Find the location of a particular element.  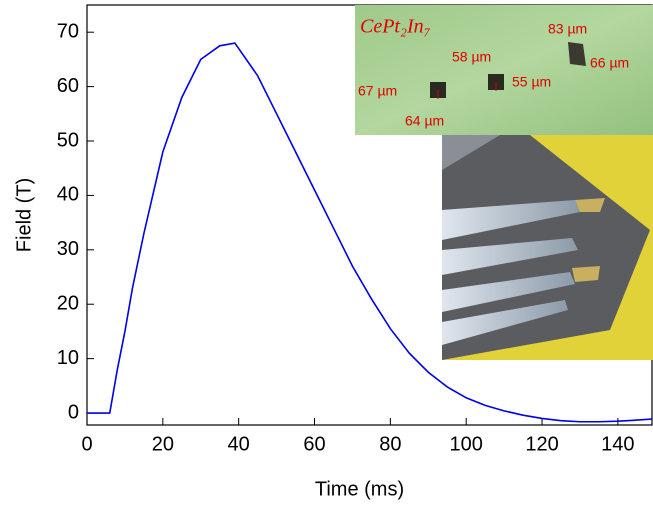

inset-photo-bottom is located at coordinates (547, 247).